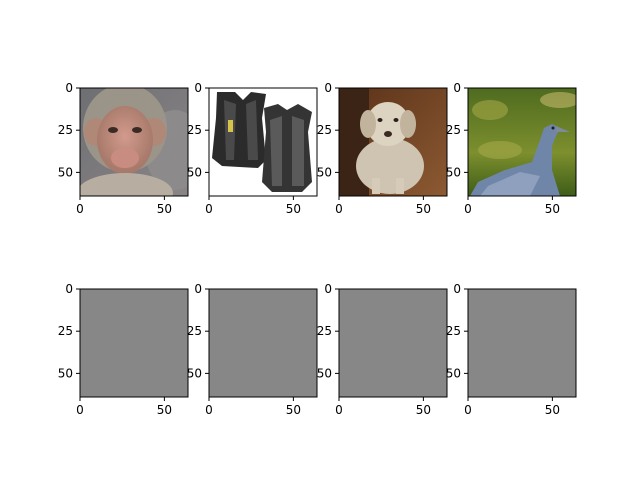  What do you see at coordinates (324, 172) in the screenshot?
I see `y-tick-label-3-2: 50` at bounding box center [324, 172].